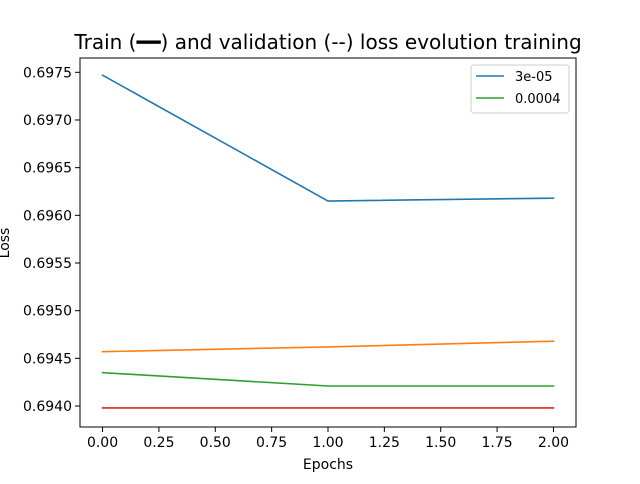  I want to click on x-tick-label: 2.00, so click(553, 443).